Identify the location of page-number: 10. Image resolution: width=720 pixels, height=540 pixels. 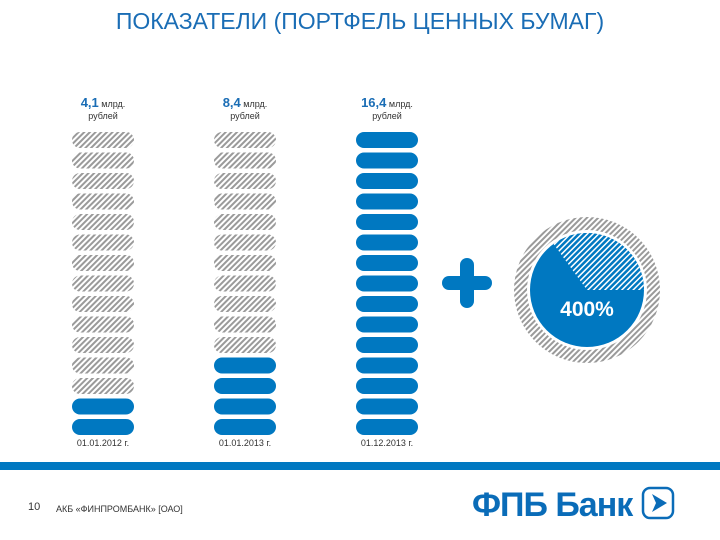
(34, 507).